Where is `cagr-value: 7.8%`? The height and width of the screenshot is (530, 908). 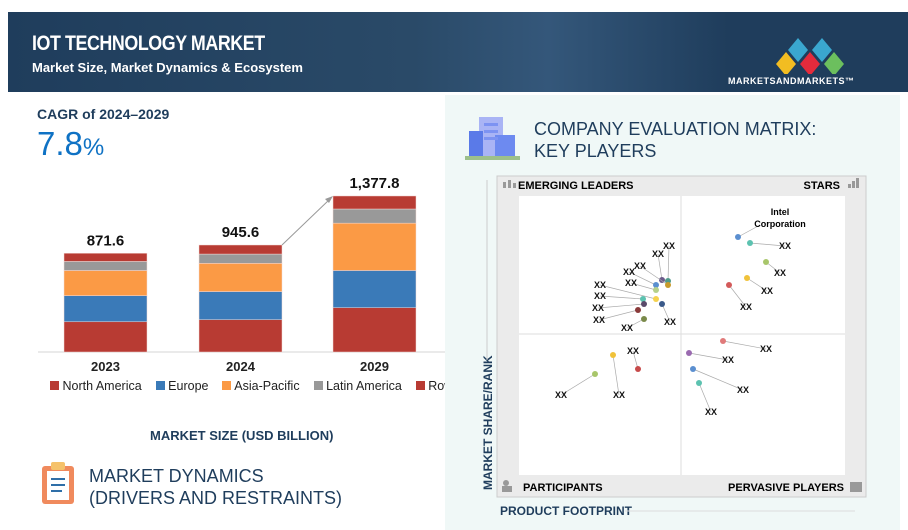 cagr-value: 7.8% is located at coordinates (70, 144).